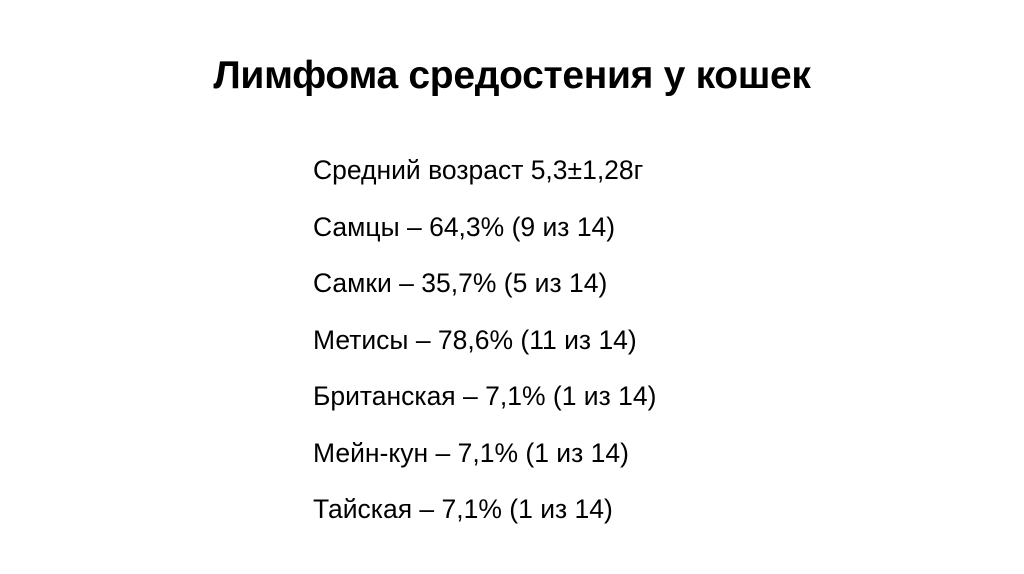 This screenshot has height=574, width=1024. Describe the element at coordinates (464, 226) in the screenshot. I see `list-item-males: Самцы – 64,3% (9 из 14)` at that location.